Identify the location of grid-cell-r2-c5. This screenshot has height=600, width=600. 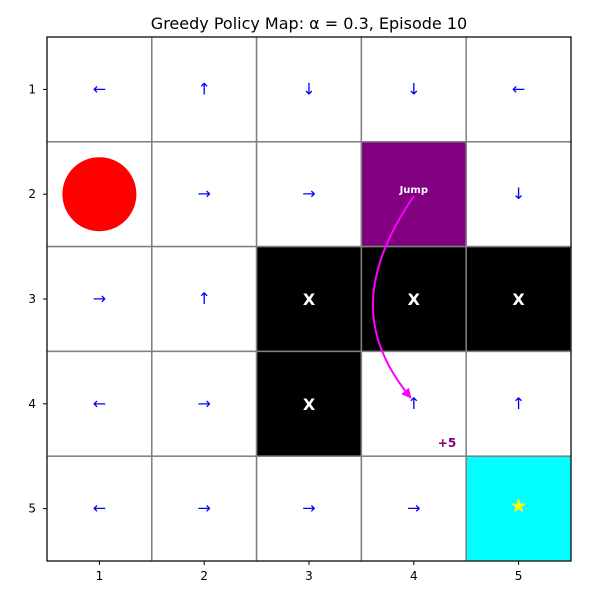
(518, 194).